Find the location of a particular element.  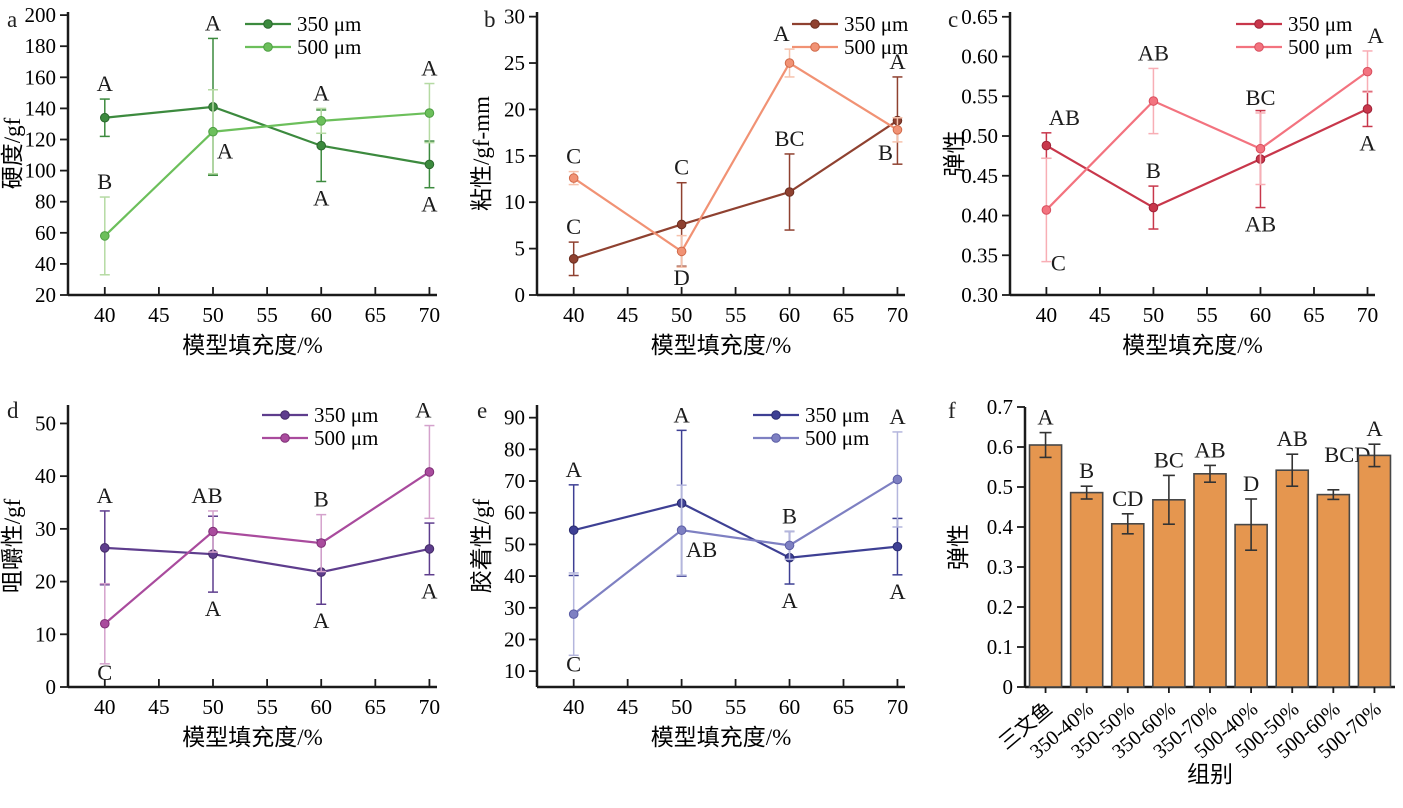

y-tick-label: 0.40 is located at coordinates (979, 216).